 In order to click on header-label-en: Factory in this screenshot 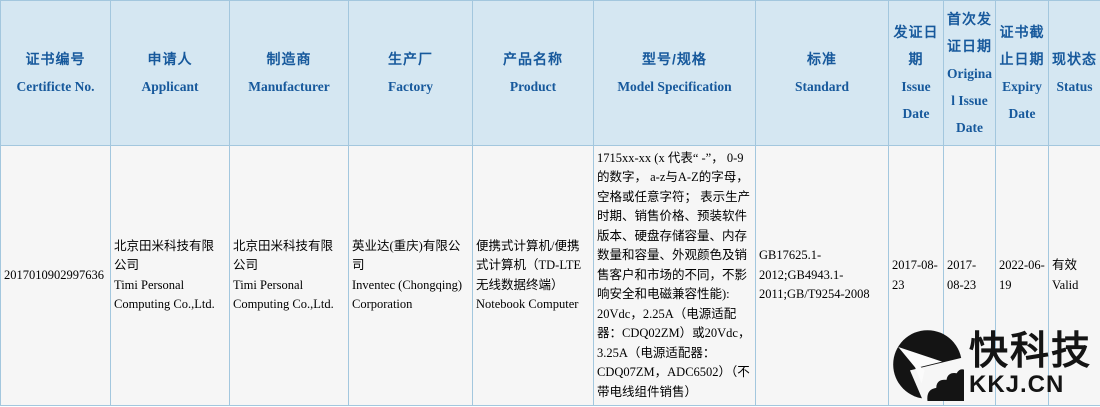, I will do `click(410, 86)`.